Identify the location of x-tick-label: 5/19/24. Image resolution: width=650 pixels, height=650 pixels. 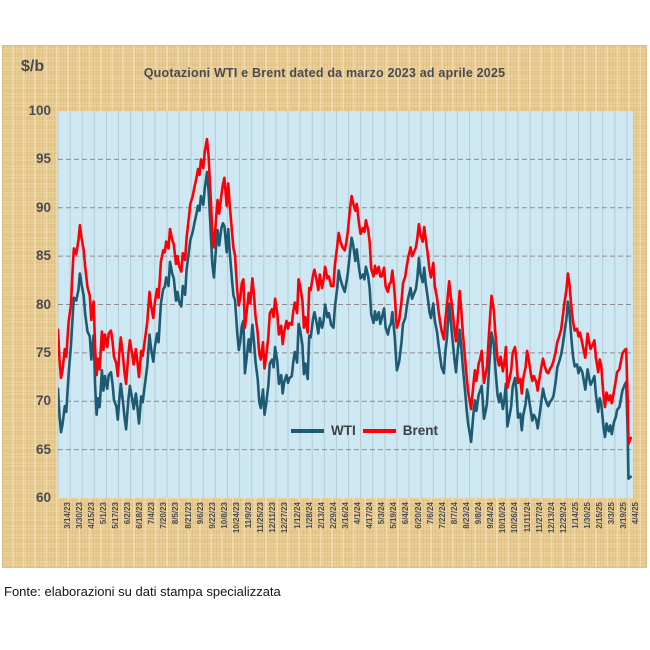
(394, 515).